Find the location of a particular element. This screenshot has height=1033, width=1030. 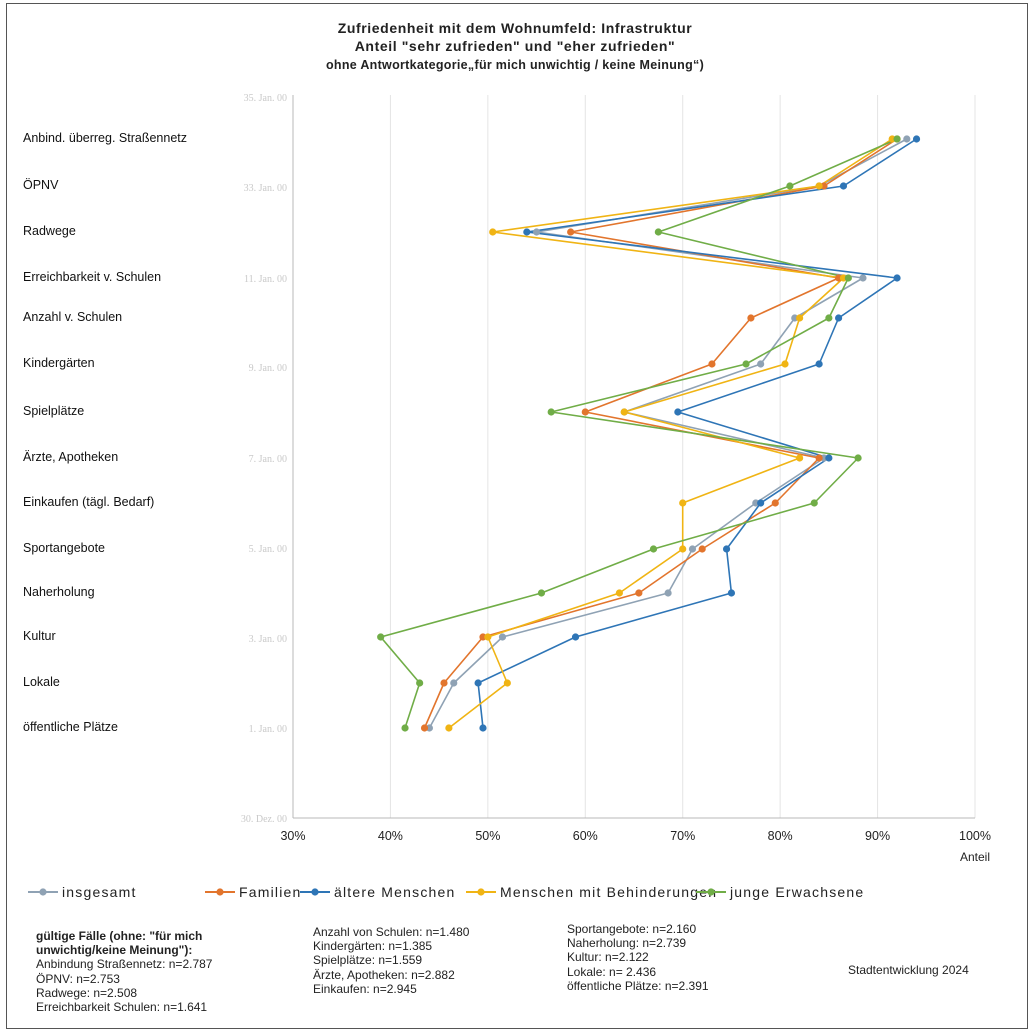

note-item: Spielplätze: n=1.559 is located at coordinates (368, 960).